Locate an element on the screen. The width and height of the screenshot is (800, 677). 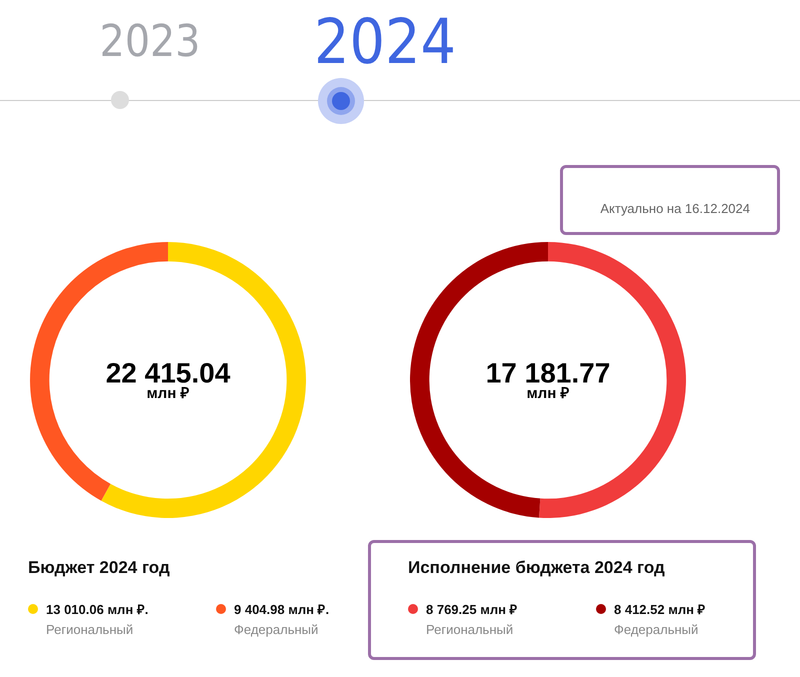
data-label: 9 404.98 млн ₽. is located at coordinates (282, 609).